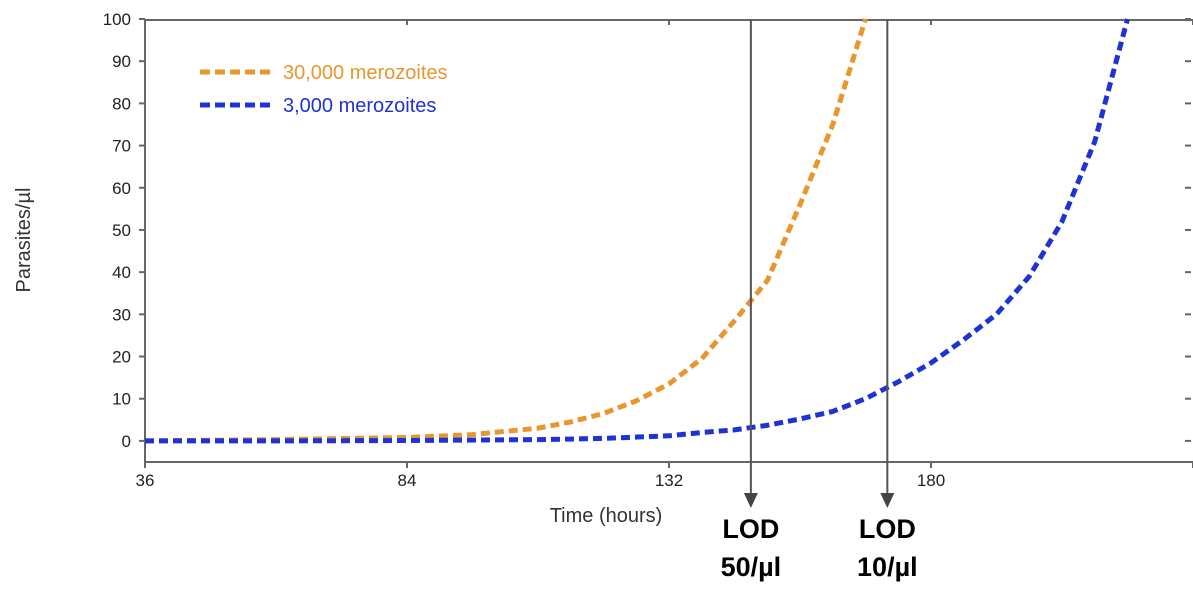 The height and width of the screenshot is (589, 1193). What do you see at coordinates (669, 480) in the screenshot?
I see `x-tick-label: 132` at bounding box center [669, 480].